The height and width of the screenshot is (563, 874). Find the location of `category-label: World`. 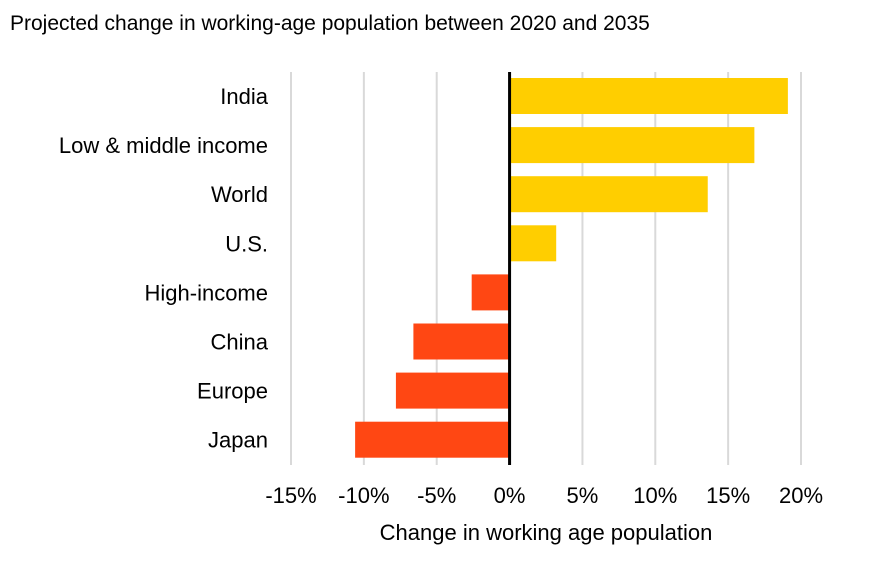

category-label: World is located at coordinates (239, 194).